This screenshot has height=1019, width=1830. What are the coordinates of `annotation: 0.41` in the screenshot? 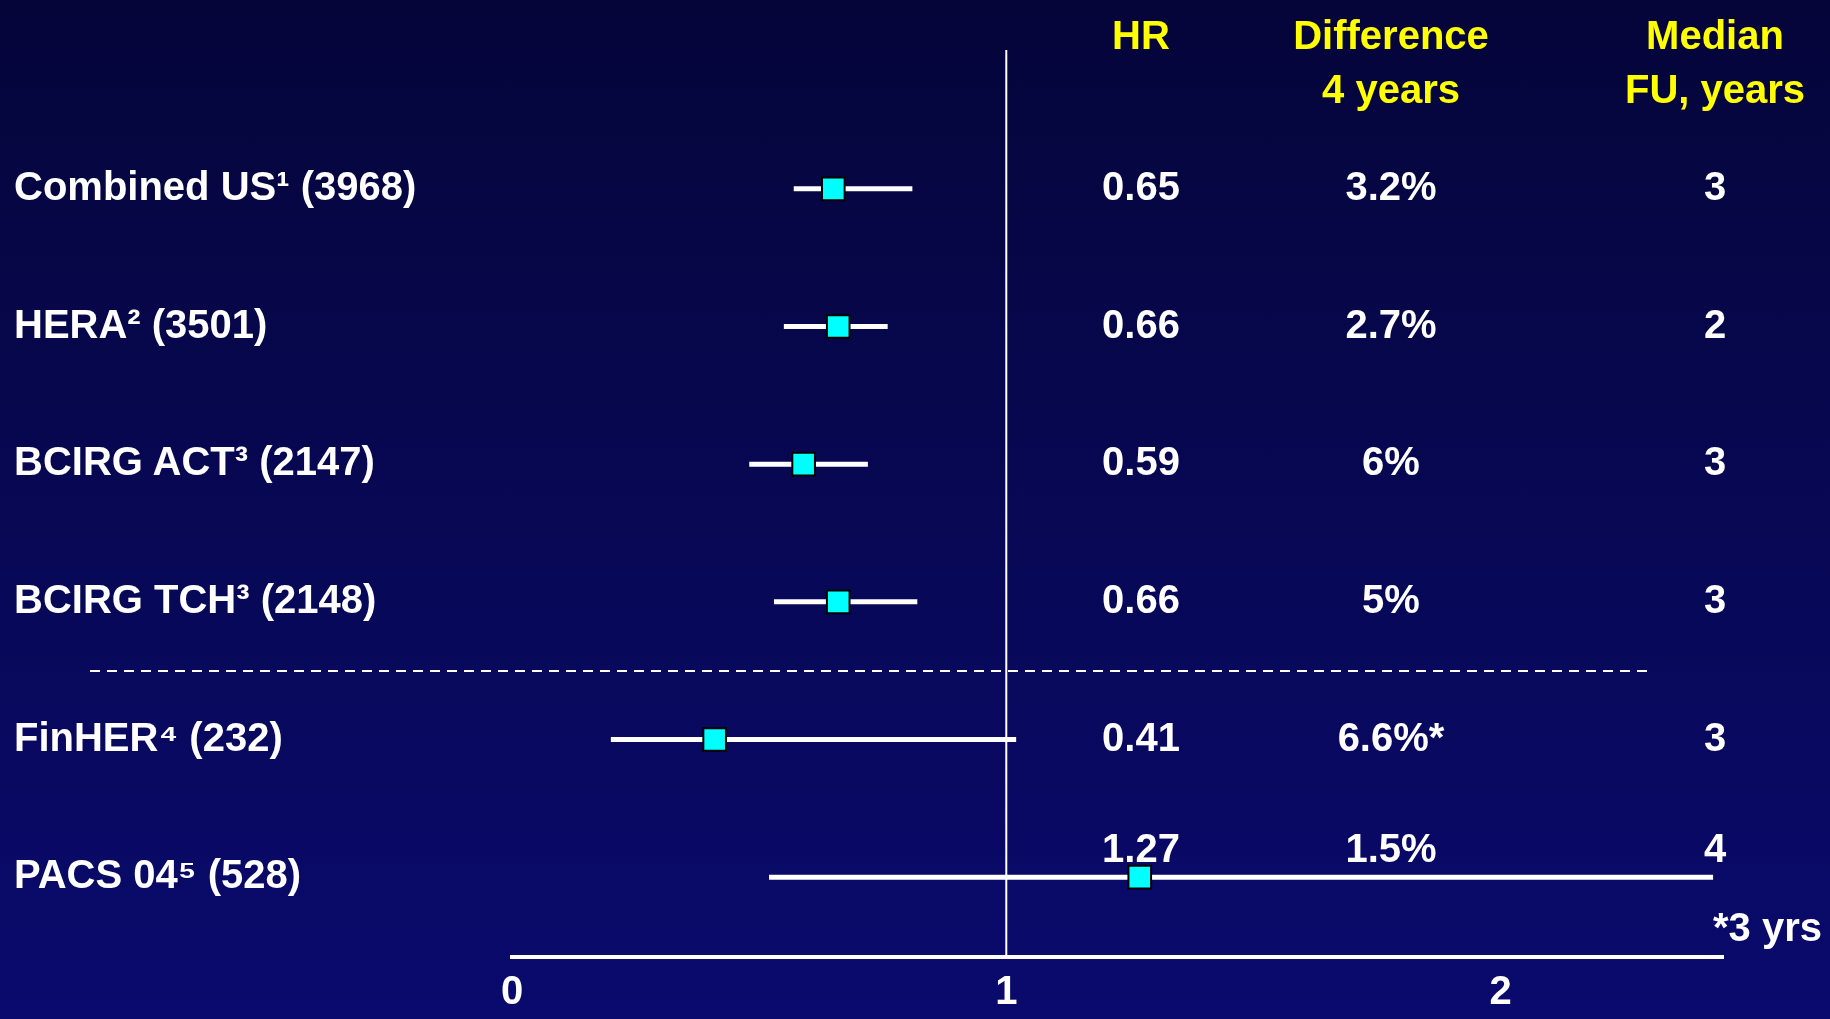 It's located at (1141, 736).